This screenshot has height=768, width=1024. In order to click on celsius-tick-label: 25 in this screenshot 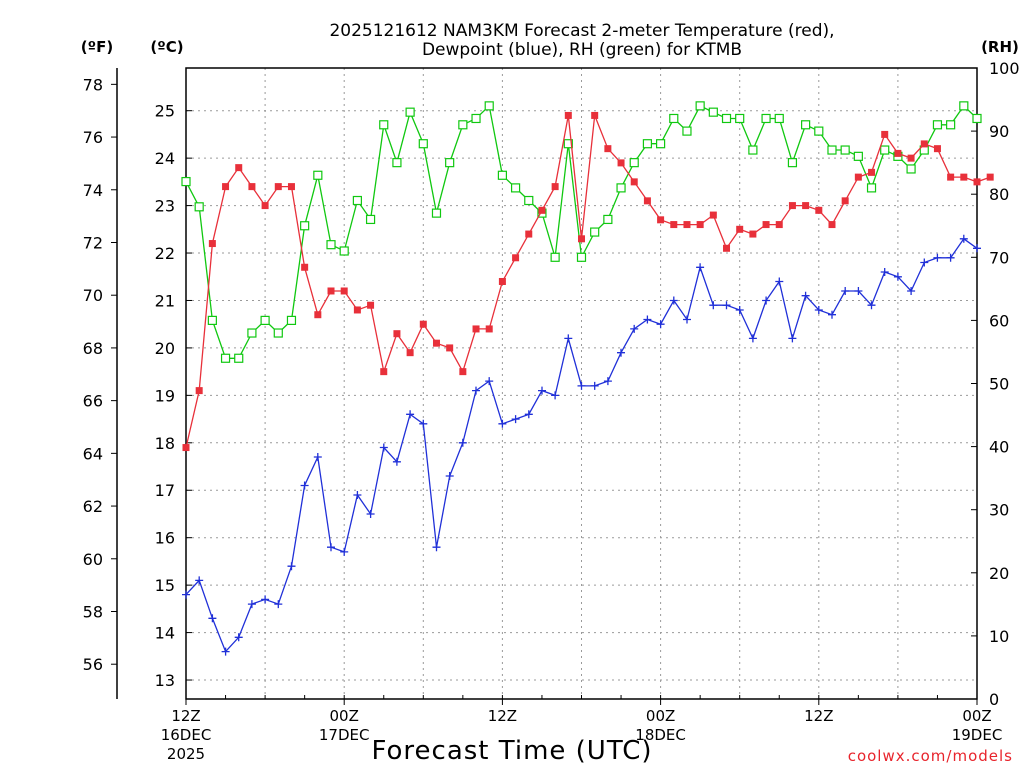, I will do `click(165, 111)`.